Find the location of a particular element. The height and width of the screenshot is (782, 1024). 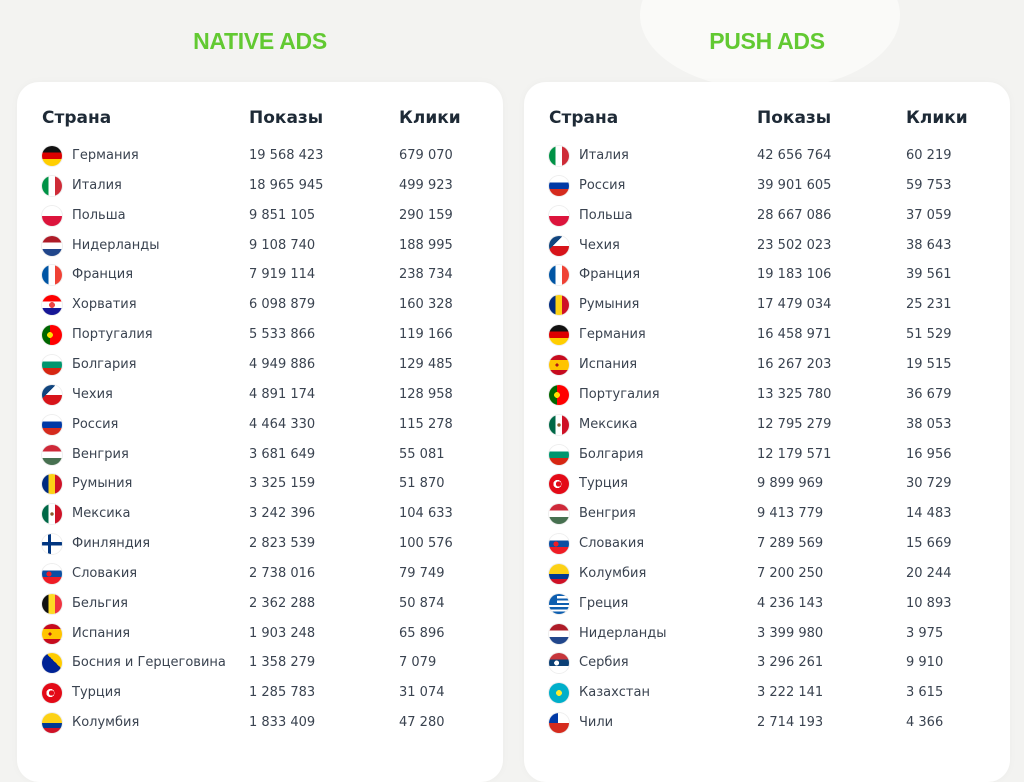

table-row: Финляндия 2 823 539 100 576 is located at coordinates (260, 544).